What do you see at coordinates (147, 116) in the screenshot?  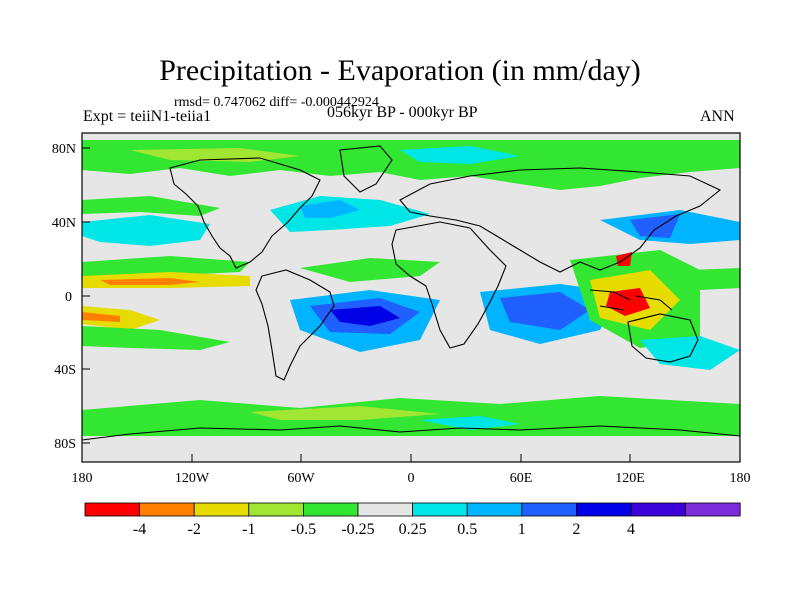 I see `experiment-label: Expt = teiiN1-teiia1` at bounding box center [147, 116].